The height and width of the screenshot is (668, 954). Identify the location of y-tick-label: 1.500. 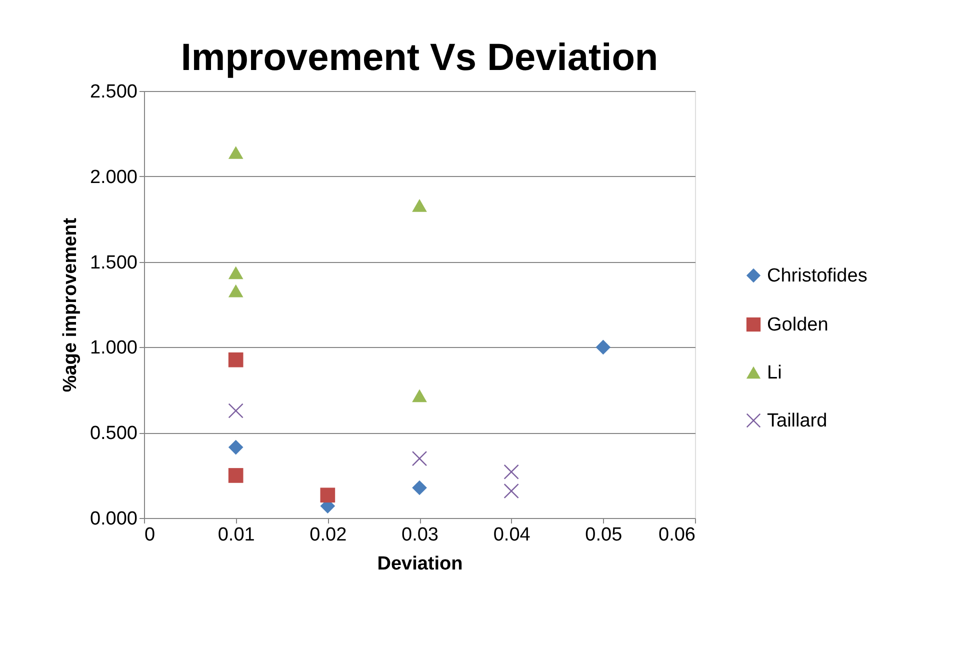
(114, 263).